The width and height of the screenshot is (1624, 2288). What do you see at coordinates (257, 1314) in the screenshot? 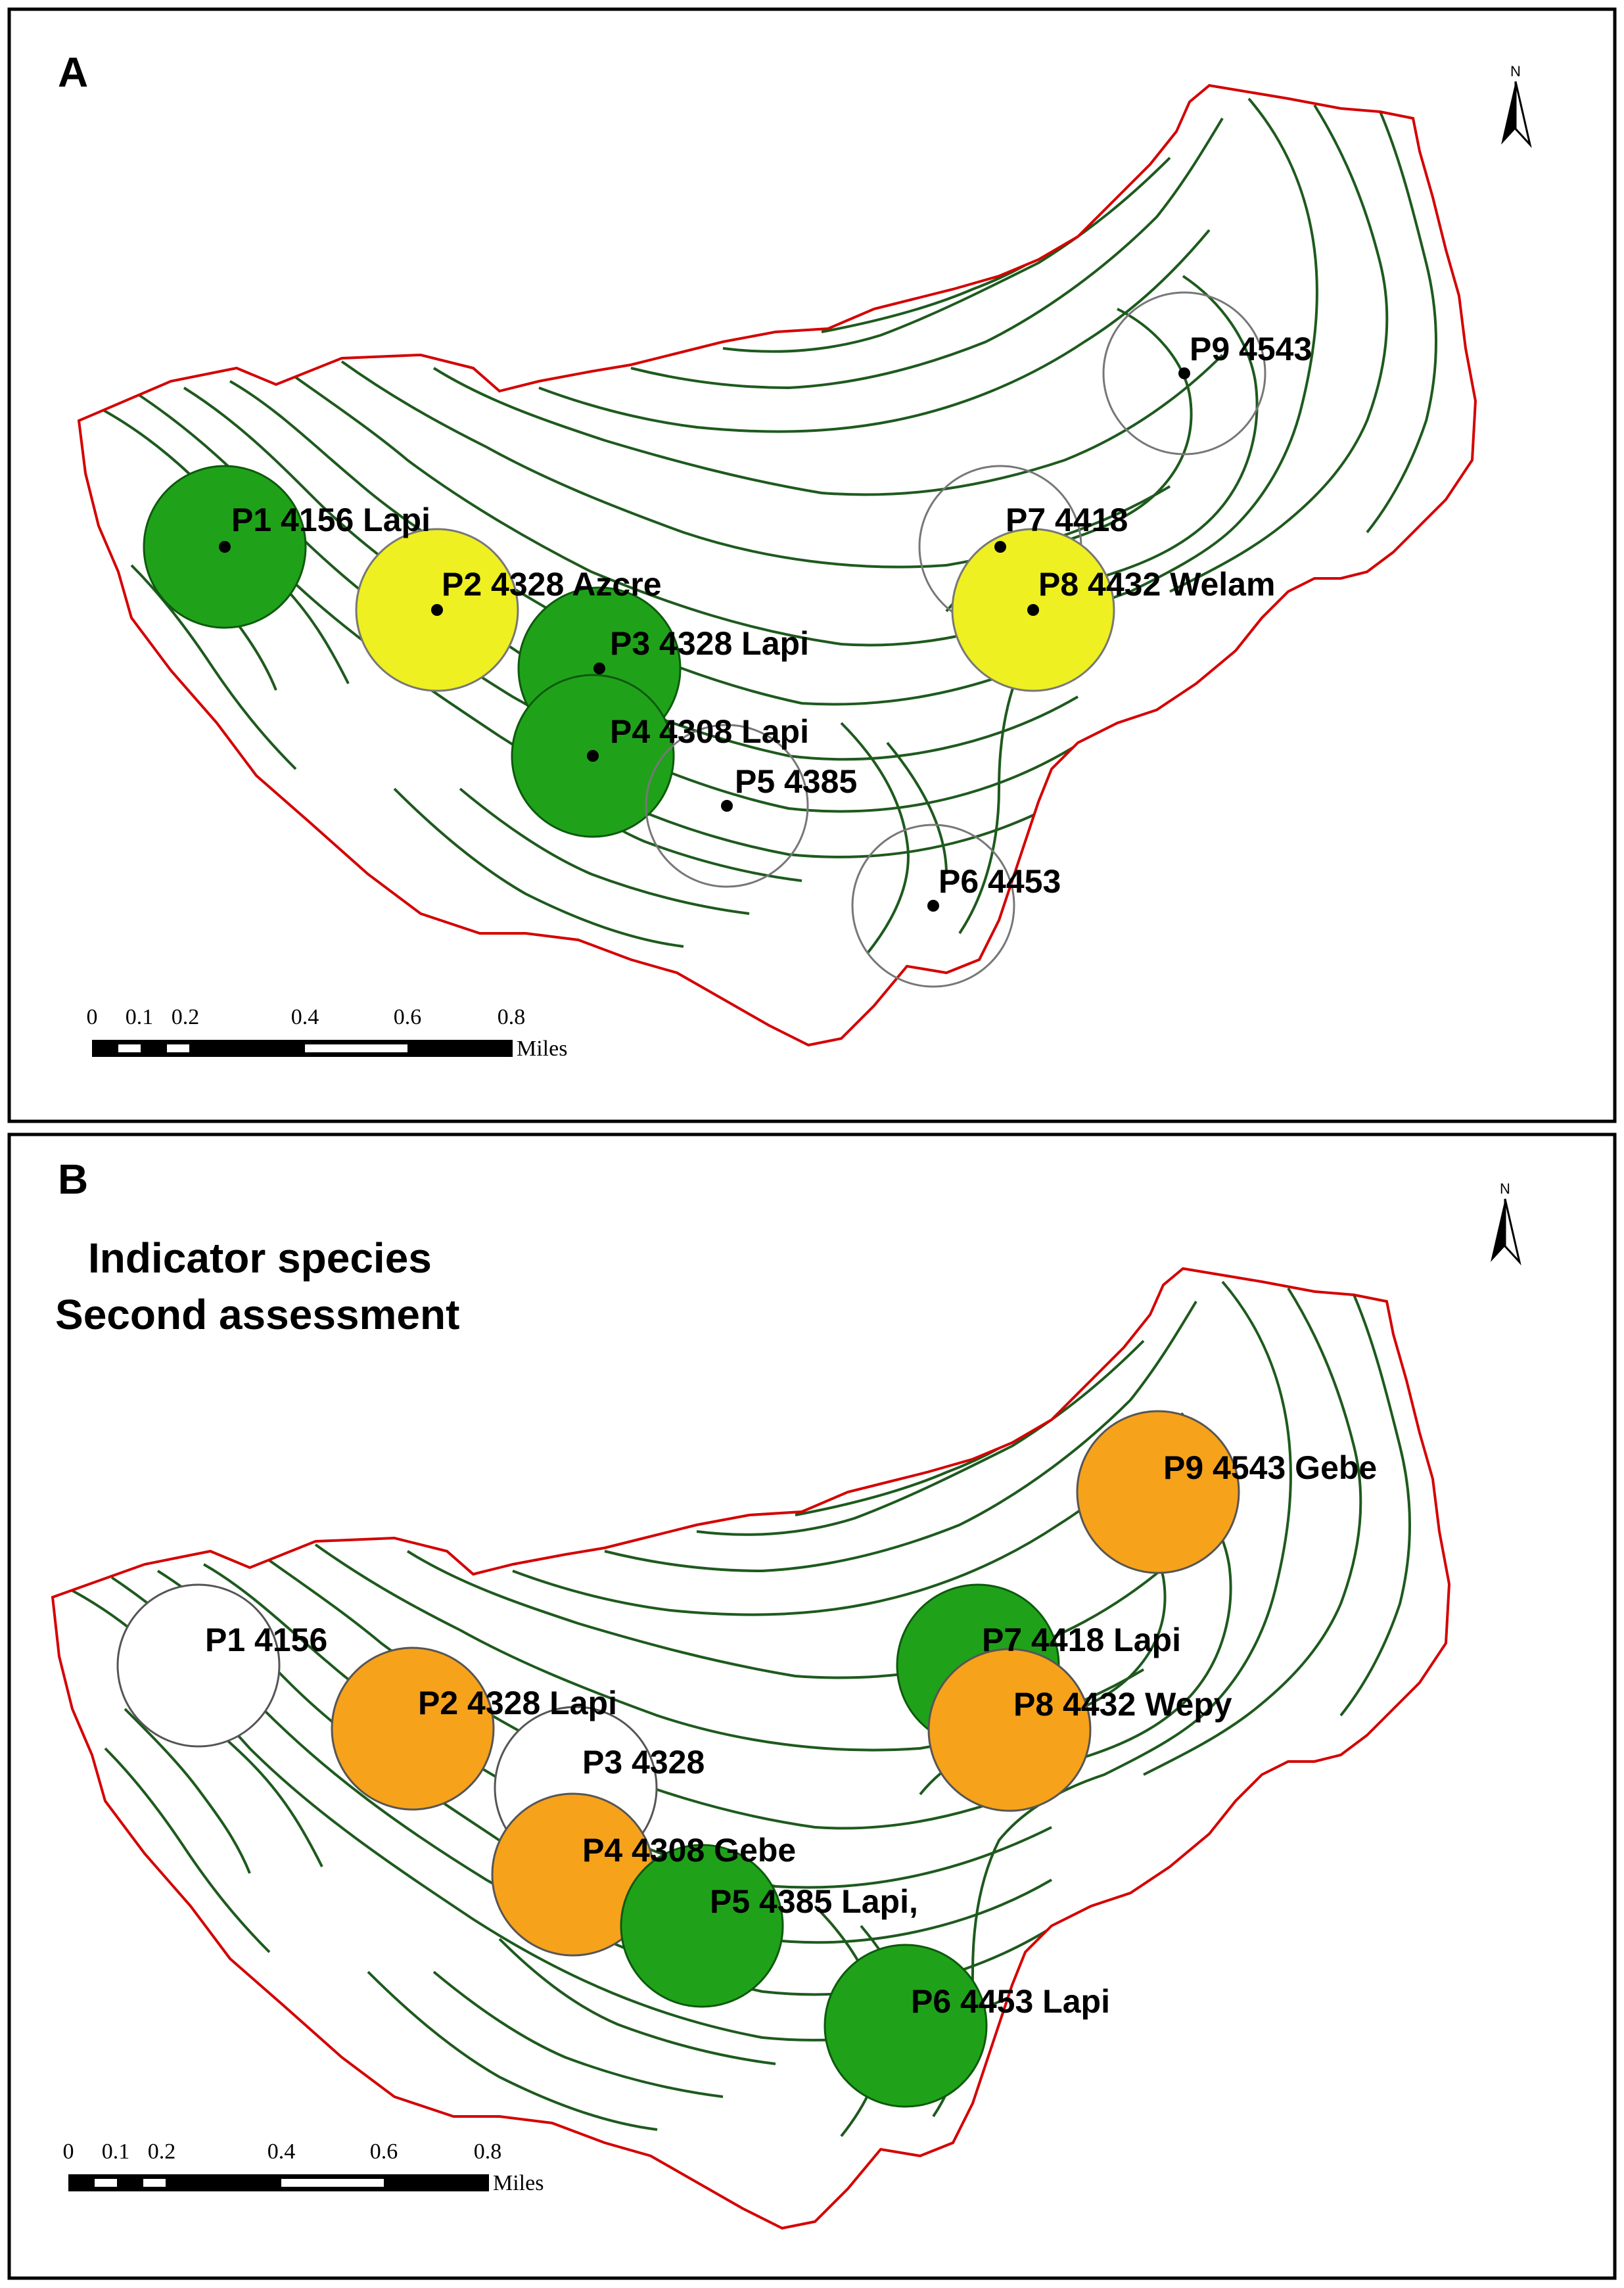
I see `map-title-line2: Second assessment` at bounding box center [257, 1314].